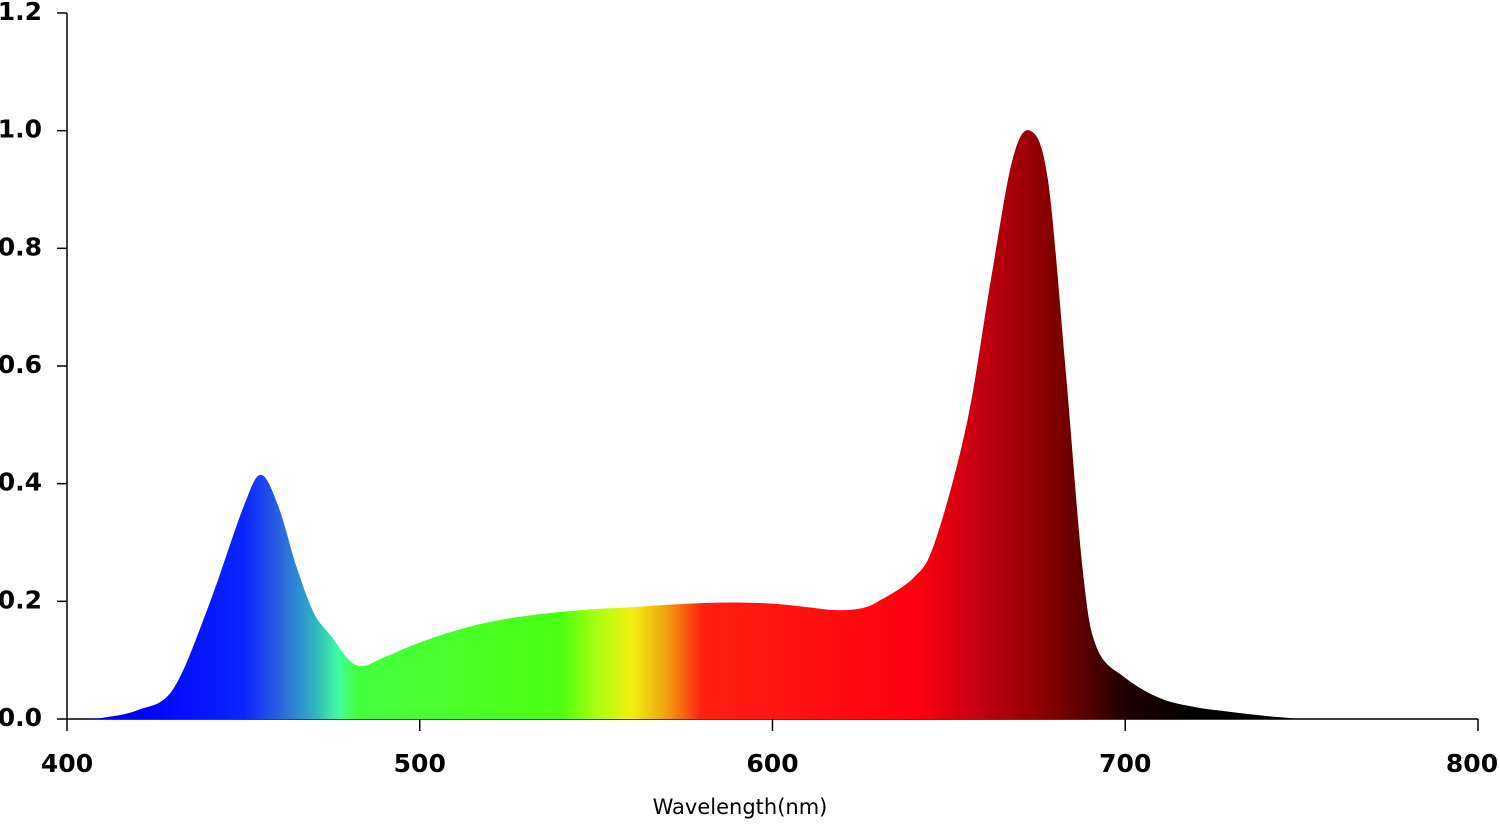 Image resolution: width=1500 pixels, height=824 pixels. I want to click on x-tick-label: 800, so click(1472, 763).